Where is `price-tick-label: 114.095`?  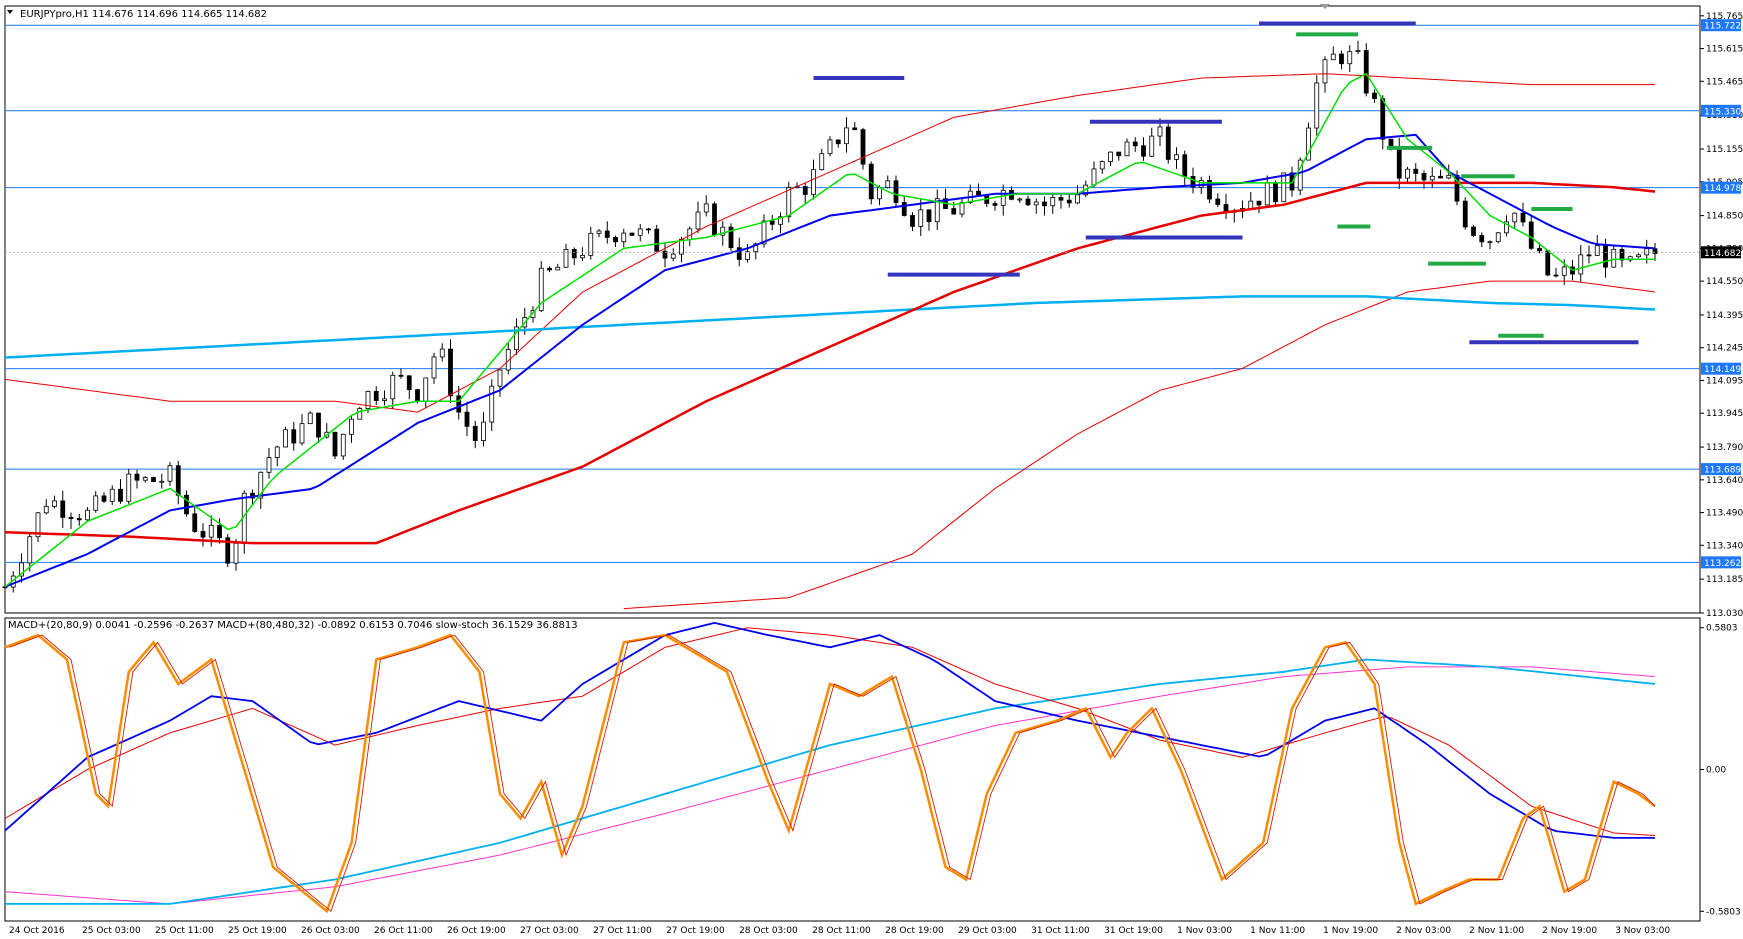 price-tick-label: 114.095 is located at coordinates (1724, 381).